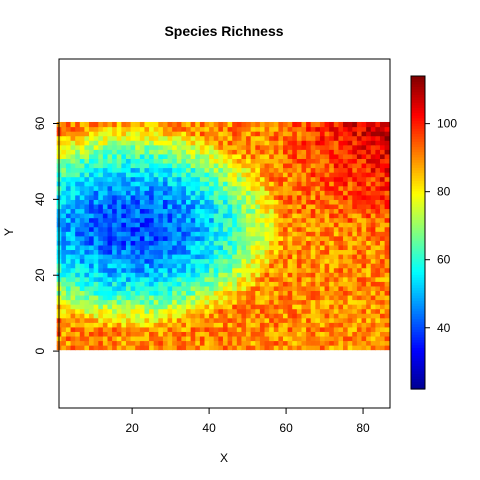  I want to click on y-tick-label: 40, so click(40, 199).